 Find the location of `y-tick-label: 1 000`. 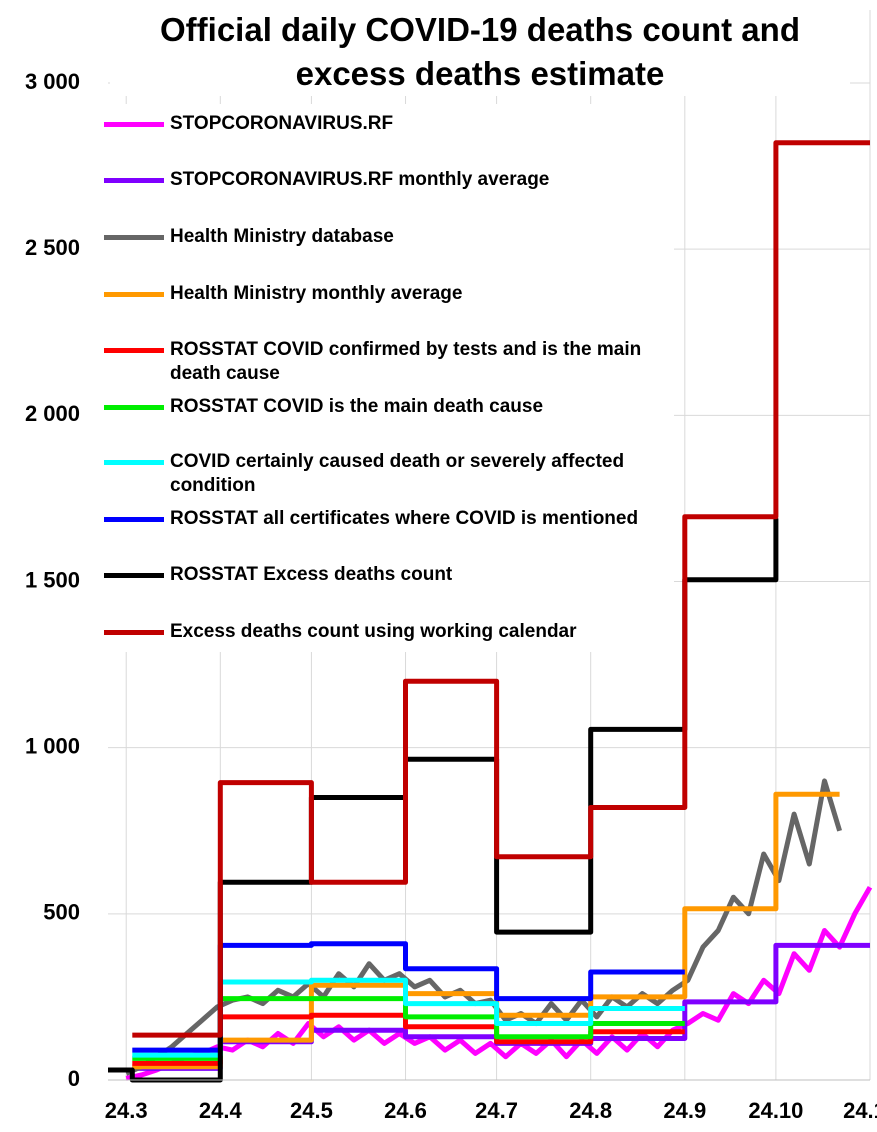

y-tick-label: 1 000 is located at coordinates (52, 745).